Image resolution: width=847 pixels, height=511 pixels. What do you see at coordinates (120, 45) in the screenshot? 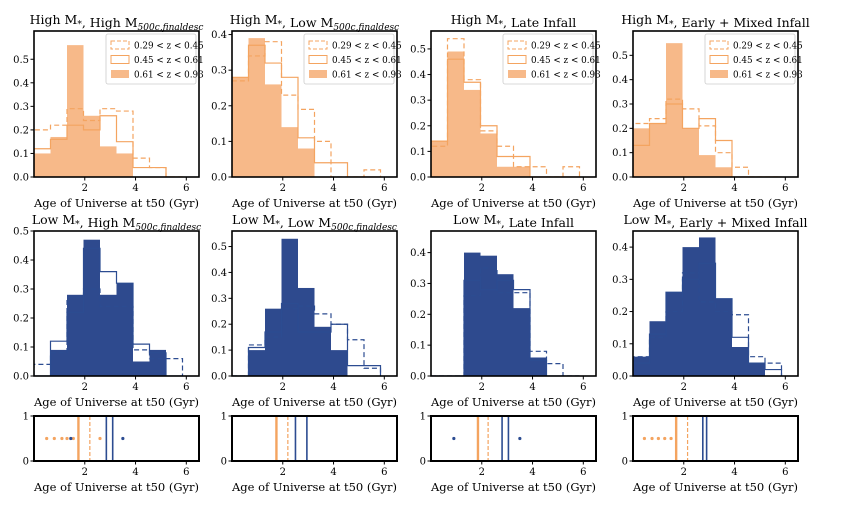
I see `legend-swatch-dashed` at bounding box center [120, 45].